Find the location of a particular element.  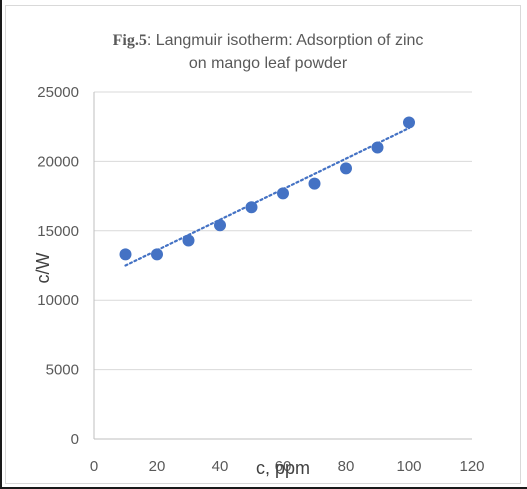

y-tick-label: 5000 is located at coordinates (62, 370).